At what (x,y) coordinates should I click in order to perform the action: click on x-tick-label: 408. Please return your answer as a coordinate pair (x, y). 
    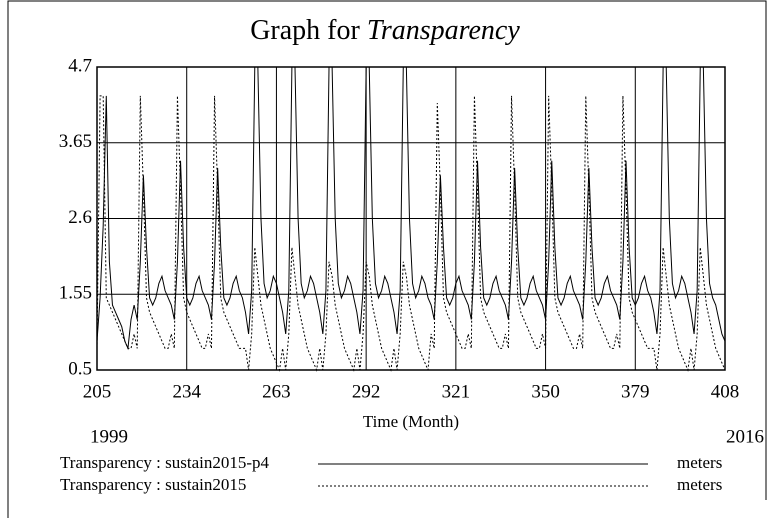
    Looking at the image, I should click on (725, 391).